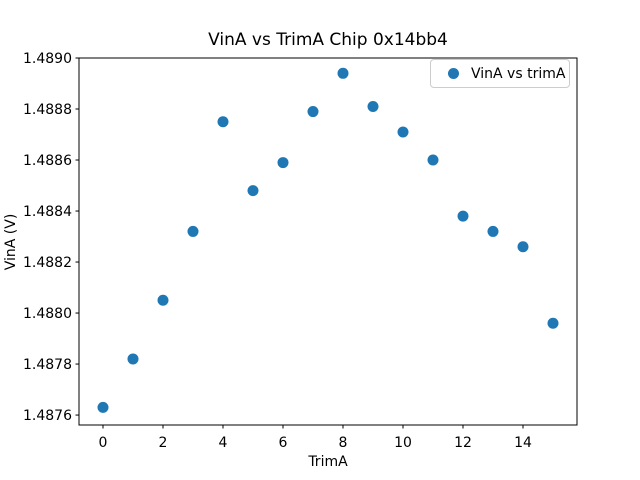  What do you see at coordinates (47, 161) in the screenshot?
I see `y-tick-label: 1.4886` at bounding box center [47, 161].